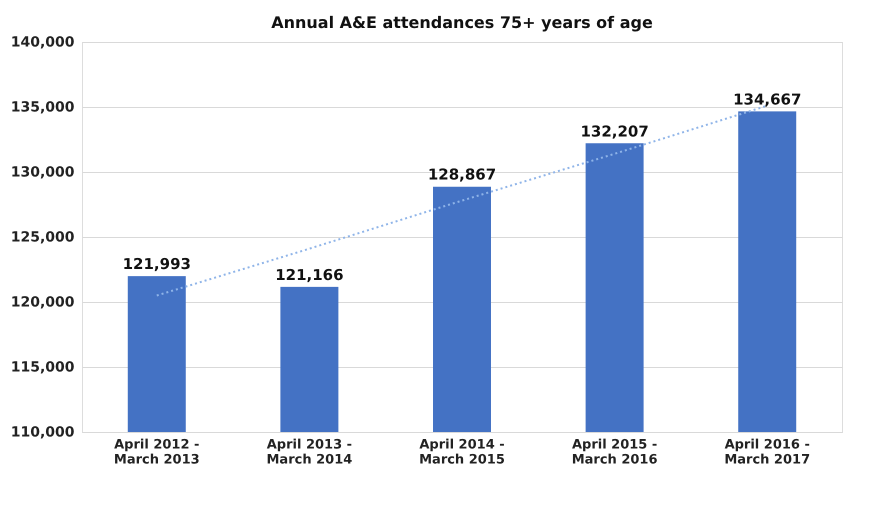  I want to click on y-tick-label: 135,000, so click(42, 108).